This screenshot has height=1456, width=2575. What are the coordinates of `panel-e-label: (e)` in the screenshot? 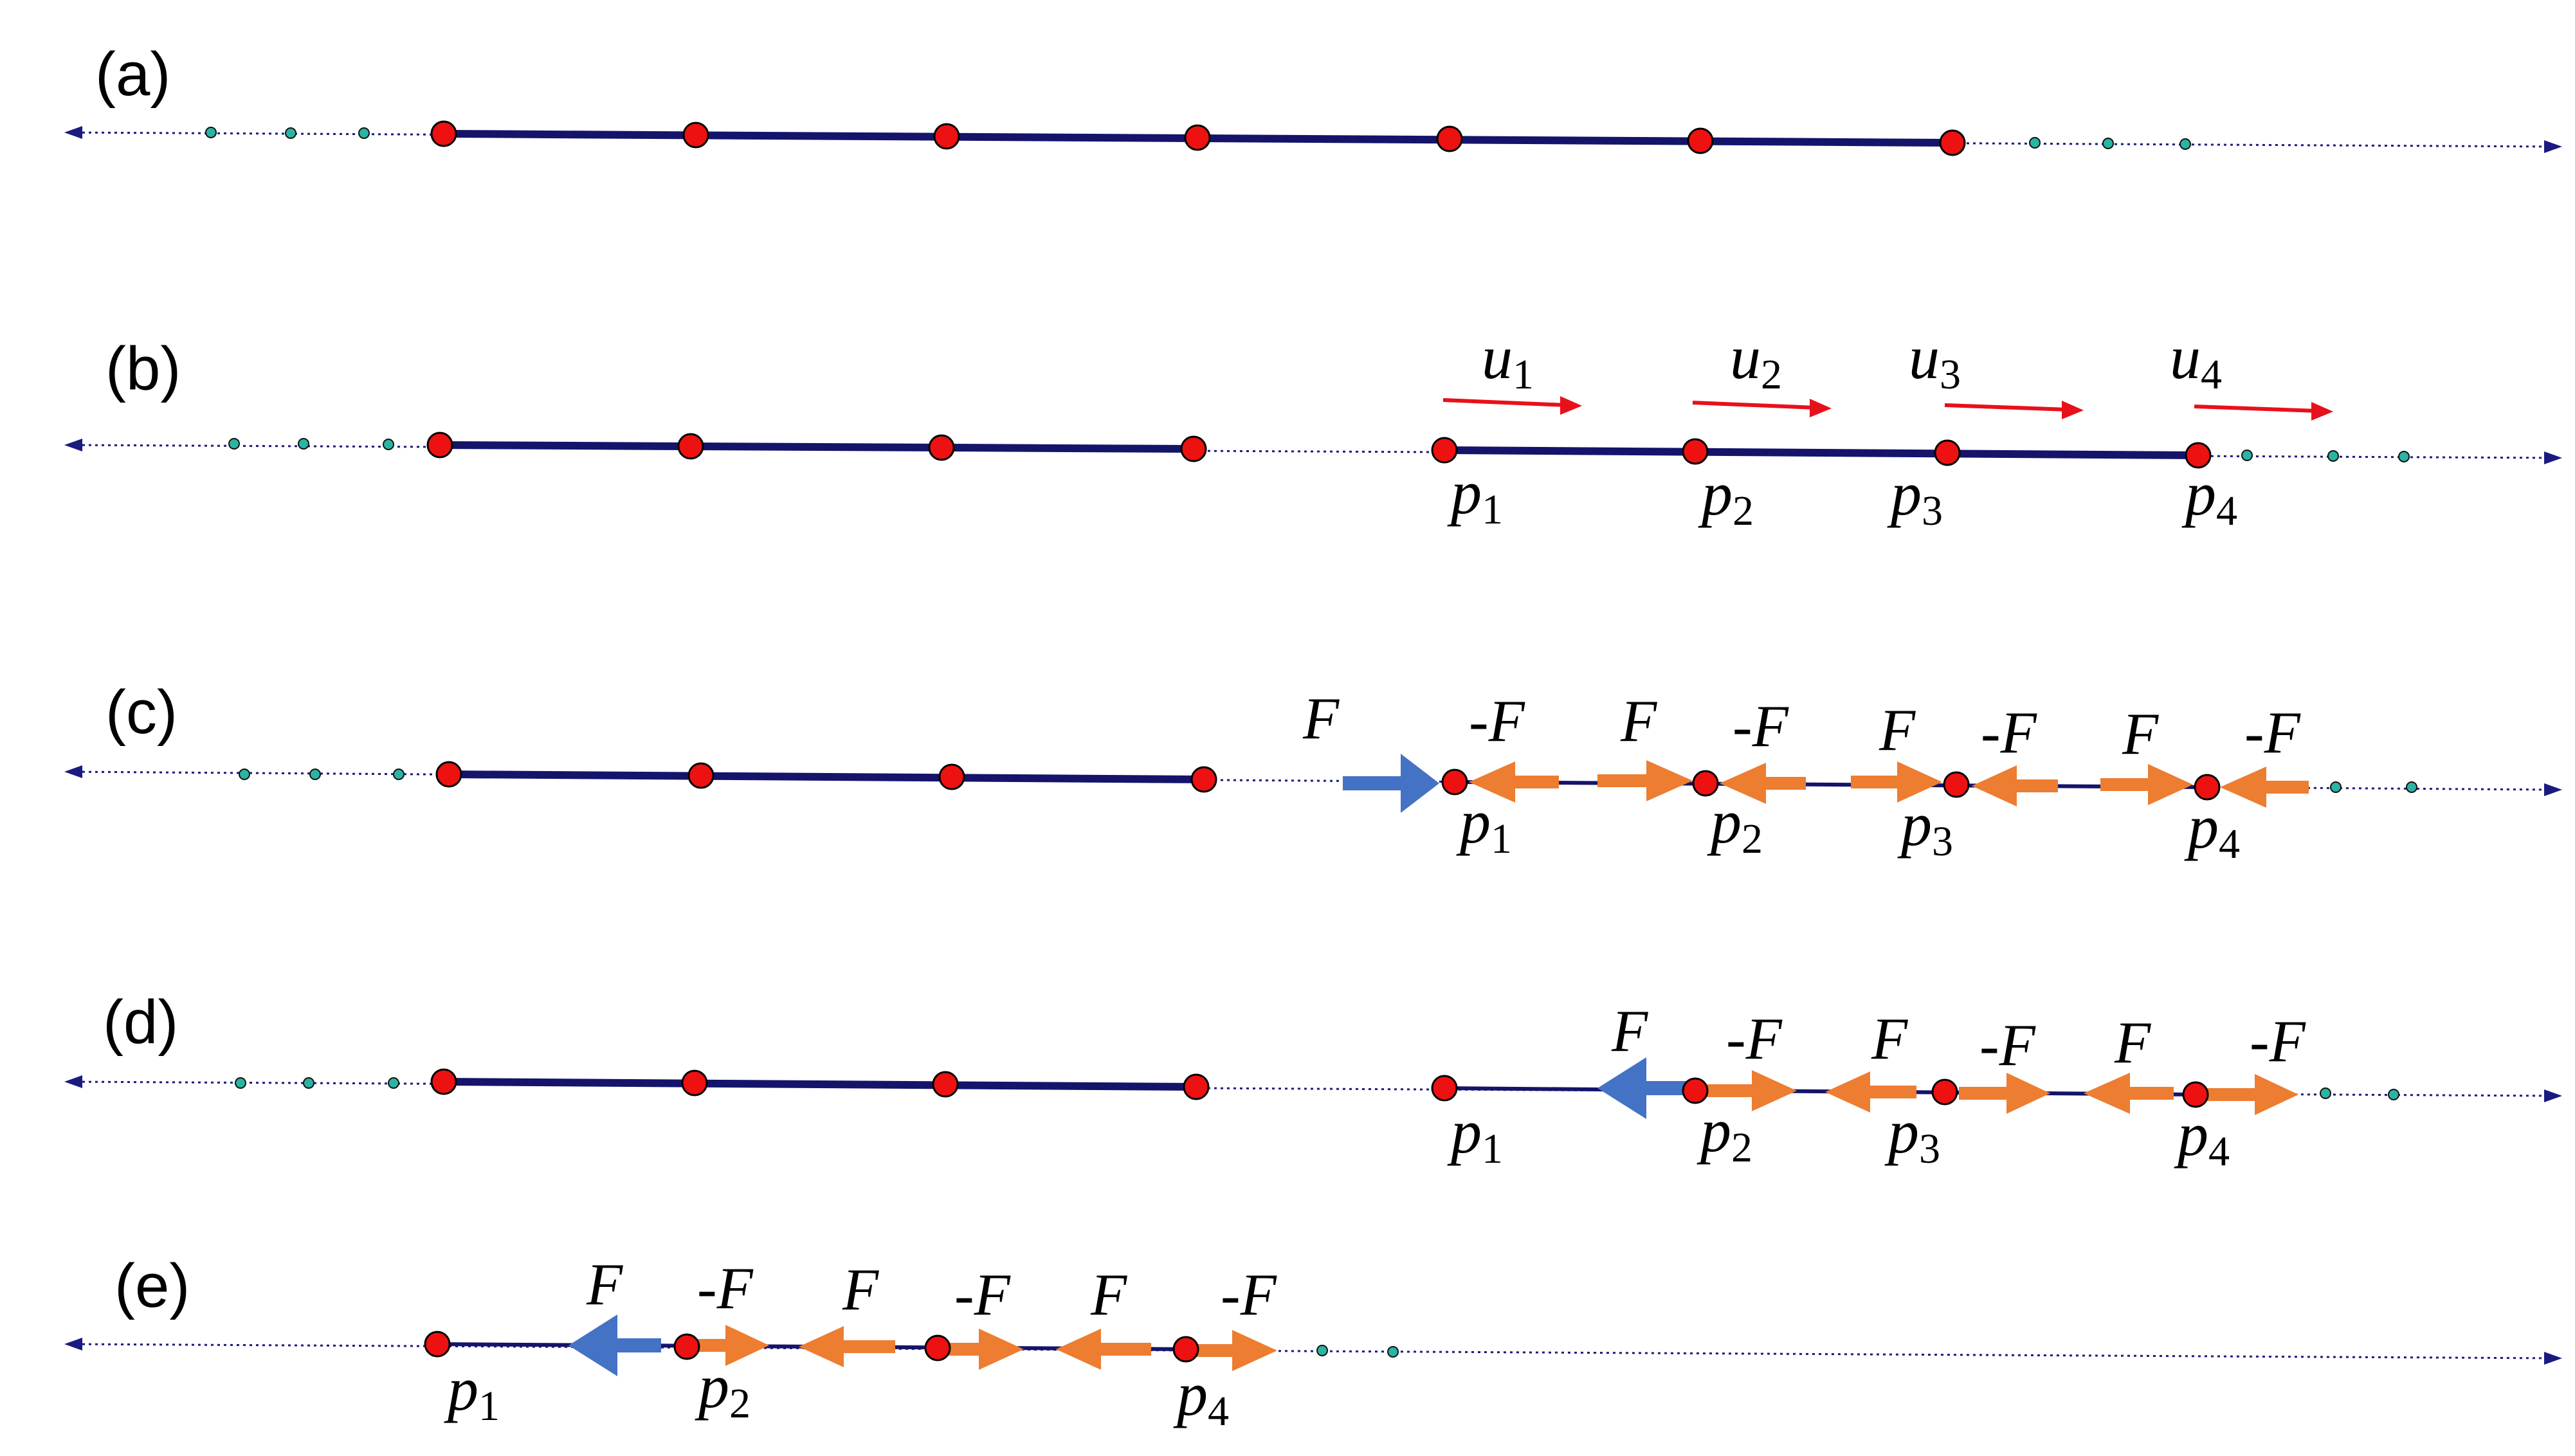 It's located at (152, 1286).